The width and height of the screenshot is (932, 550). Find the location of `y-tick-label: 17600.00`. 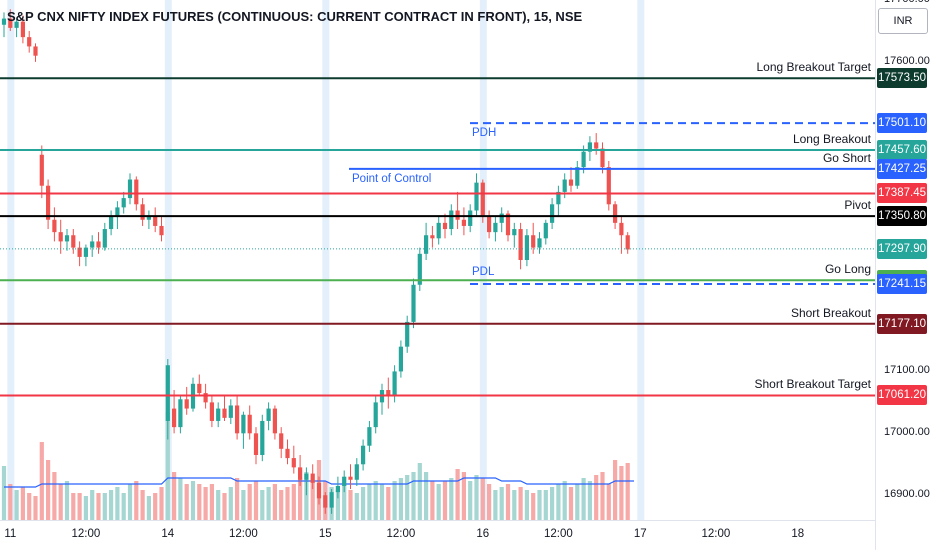

y-tick-label: 17600.00 is located at coordinates (907, 60).